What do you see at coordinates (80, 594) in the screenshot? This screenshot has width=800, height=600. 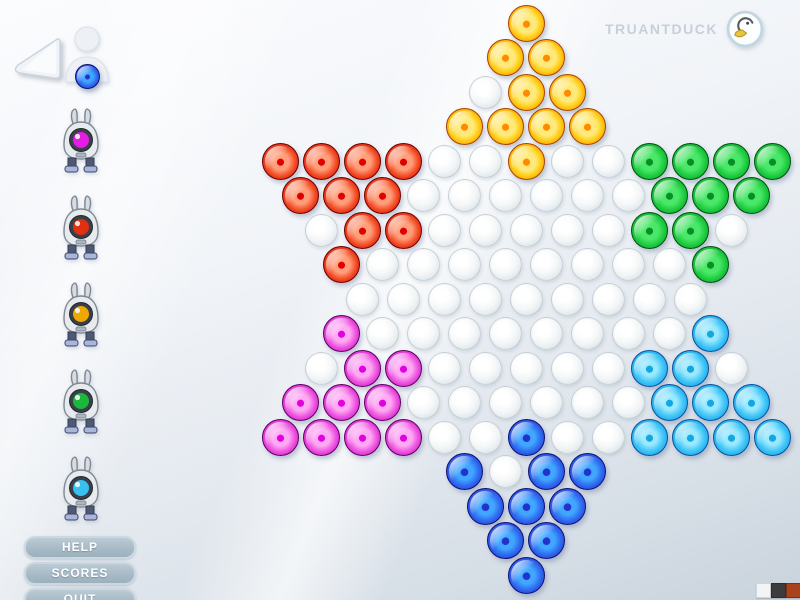 I see `quit-button: QUIT` at bounding box center [80, 594].